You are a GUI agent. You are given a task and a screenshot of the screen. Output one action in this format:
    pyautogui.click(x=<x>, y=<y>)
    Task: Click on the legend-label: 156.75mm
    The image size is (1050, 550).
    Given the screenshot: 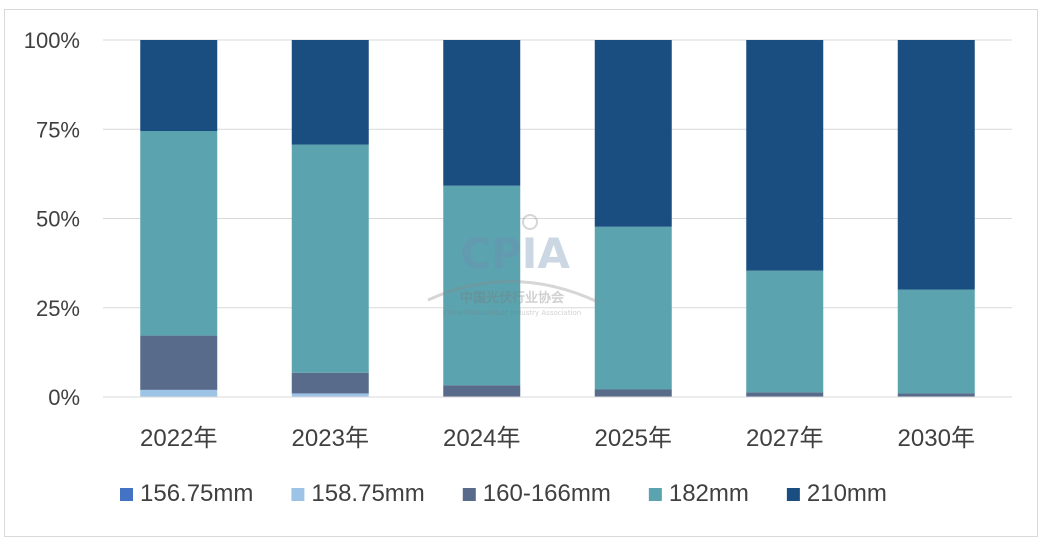 What is the action you would take?
    pyautogui.click(x=196, y=493)
    